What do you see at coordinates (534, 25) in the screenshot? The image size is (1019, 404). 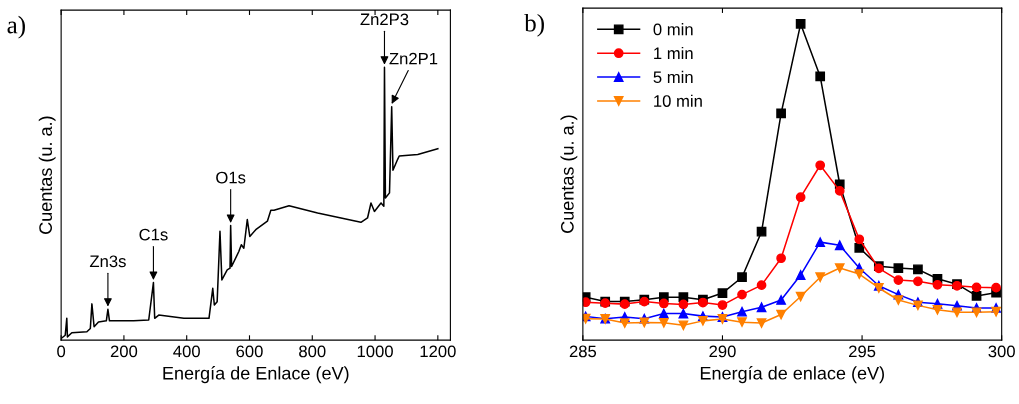 I see `chart-title: b)` at bounding box center [534, 25].